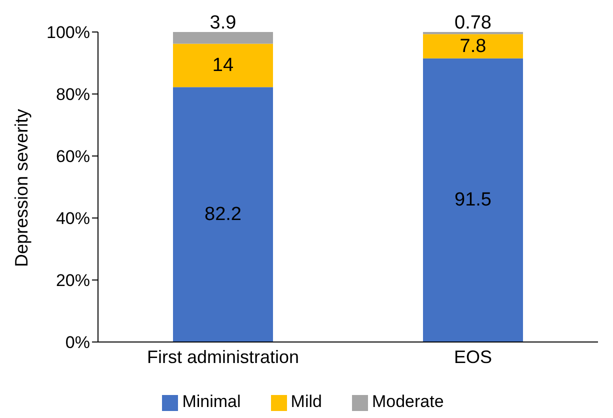  Describe the element at coordinates (21, 187) in the screenshot. I see `y-axis-title: Depression severity` at that location.